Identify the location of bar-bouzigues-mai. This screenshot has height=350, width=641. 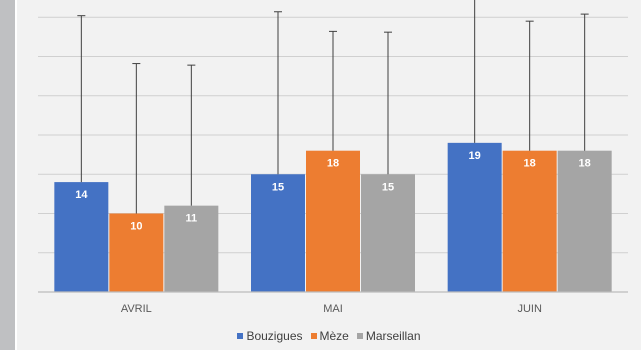
(278, 233).